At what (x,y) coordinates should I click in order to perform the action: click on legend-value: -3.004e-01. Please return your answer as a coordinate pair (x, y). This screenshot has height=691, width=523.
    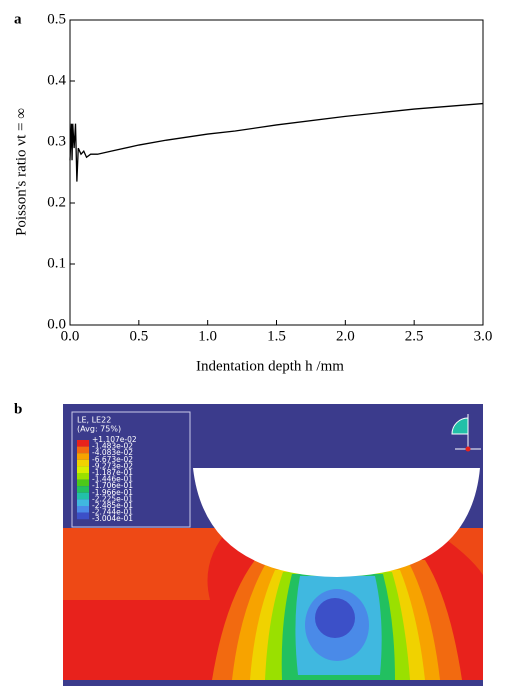
    Looking at the image, I should click on (112, 518).